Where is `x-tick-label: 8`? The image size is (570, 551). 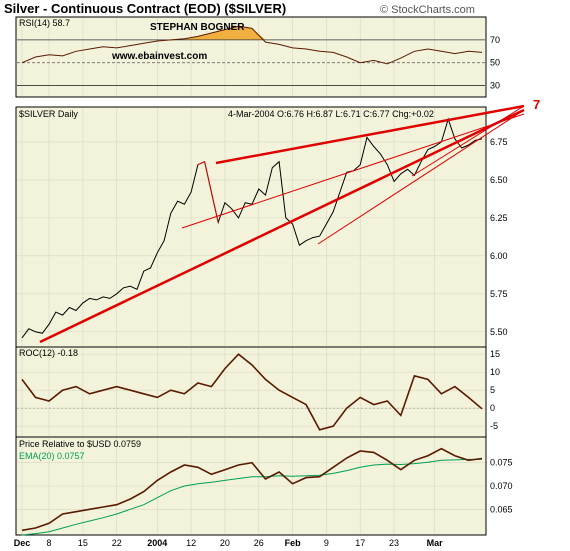
x-tick-label: 8 is located at coordinates (49, 543).